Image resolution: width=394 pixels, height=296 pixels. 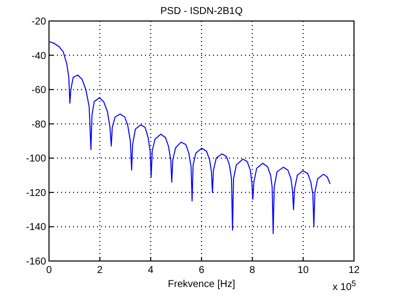 What do you see at coordinates (253, 270) in the screenshot?
I see `x-tick-label: 8` at bounding box center [253, 270].